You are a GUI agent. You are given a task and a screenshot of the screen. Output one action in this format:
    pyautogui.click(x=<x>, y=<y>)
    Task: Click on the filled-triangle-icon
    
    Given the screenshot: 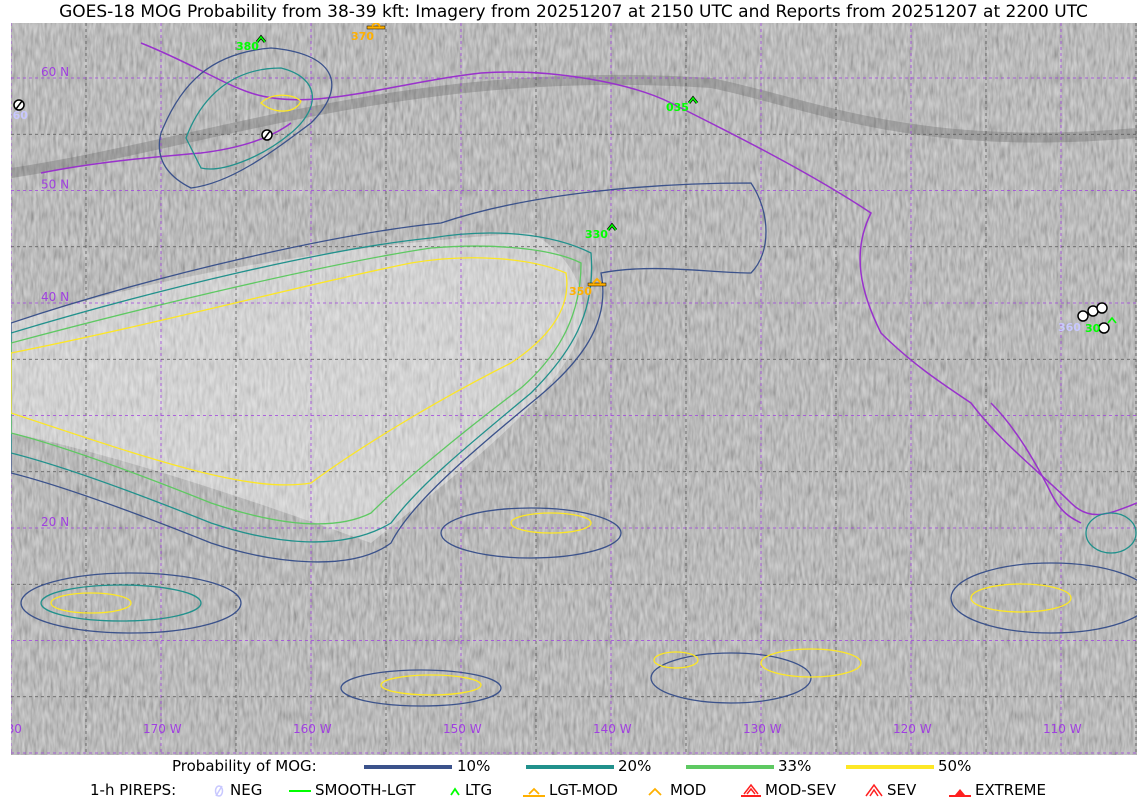 What is the action you would take?
    pyautogui.click(x=960, y=793)
    